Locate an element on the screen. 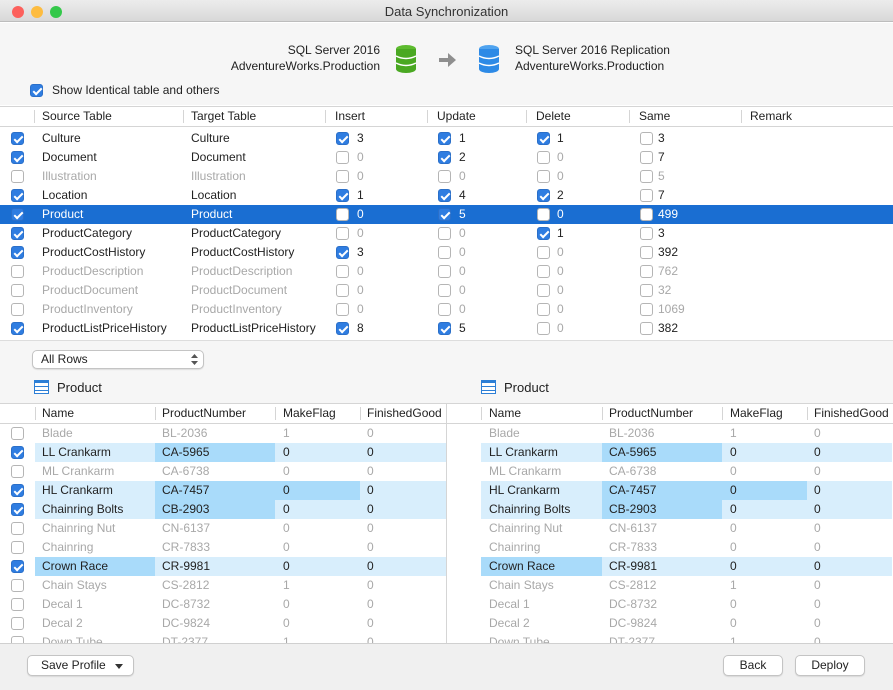  source-db-icon is located at coordinates (406, 59).